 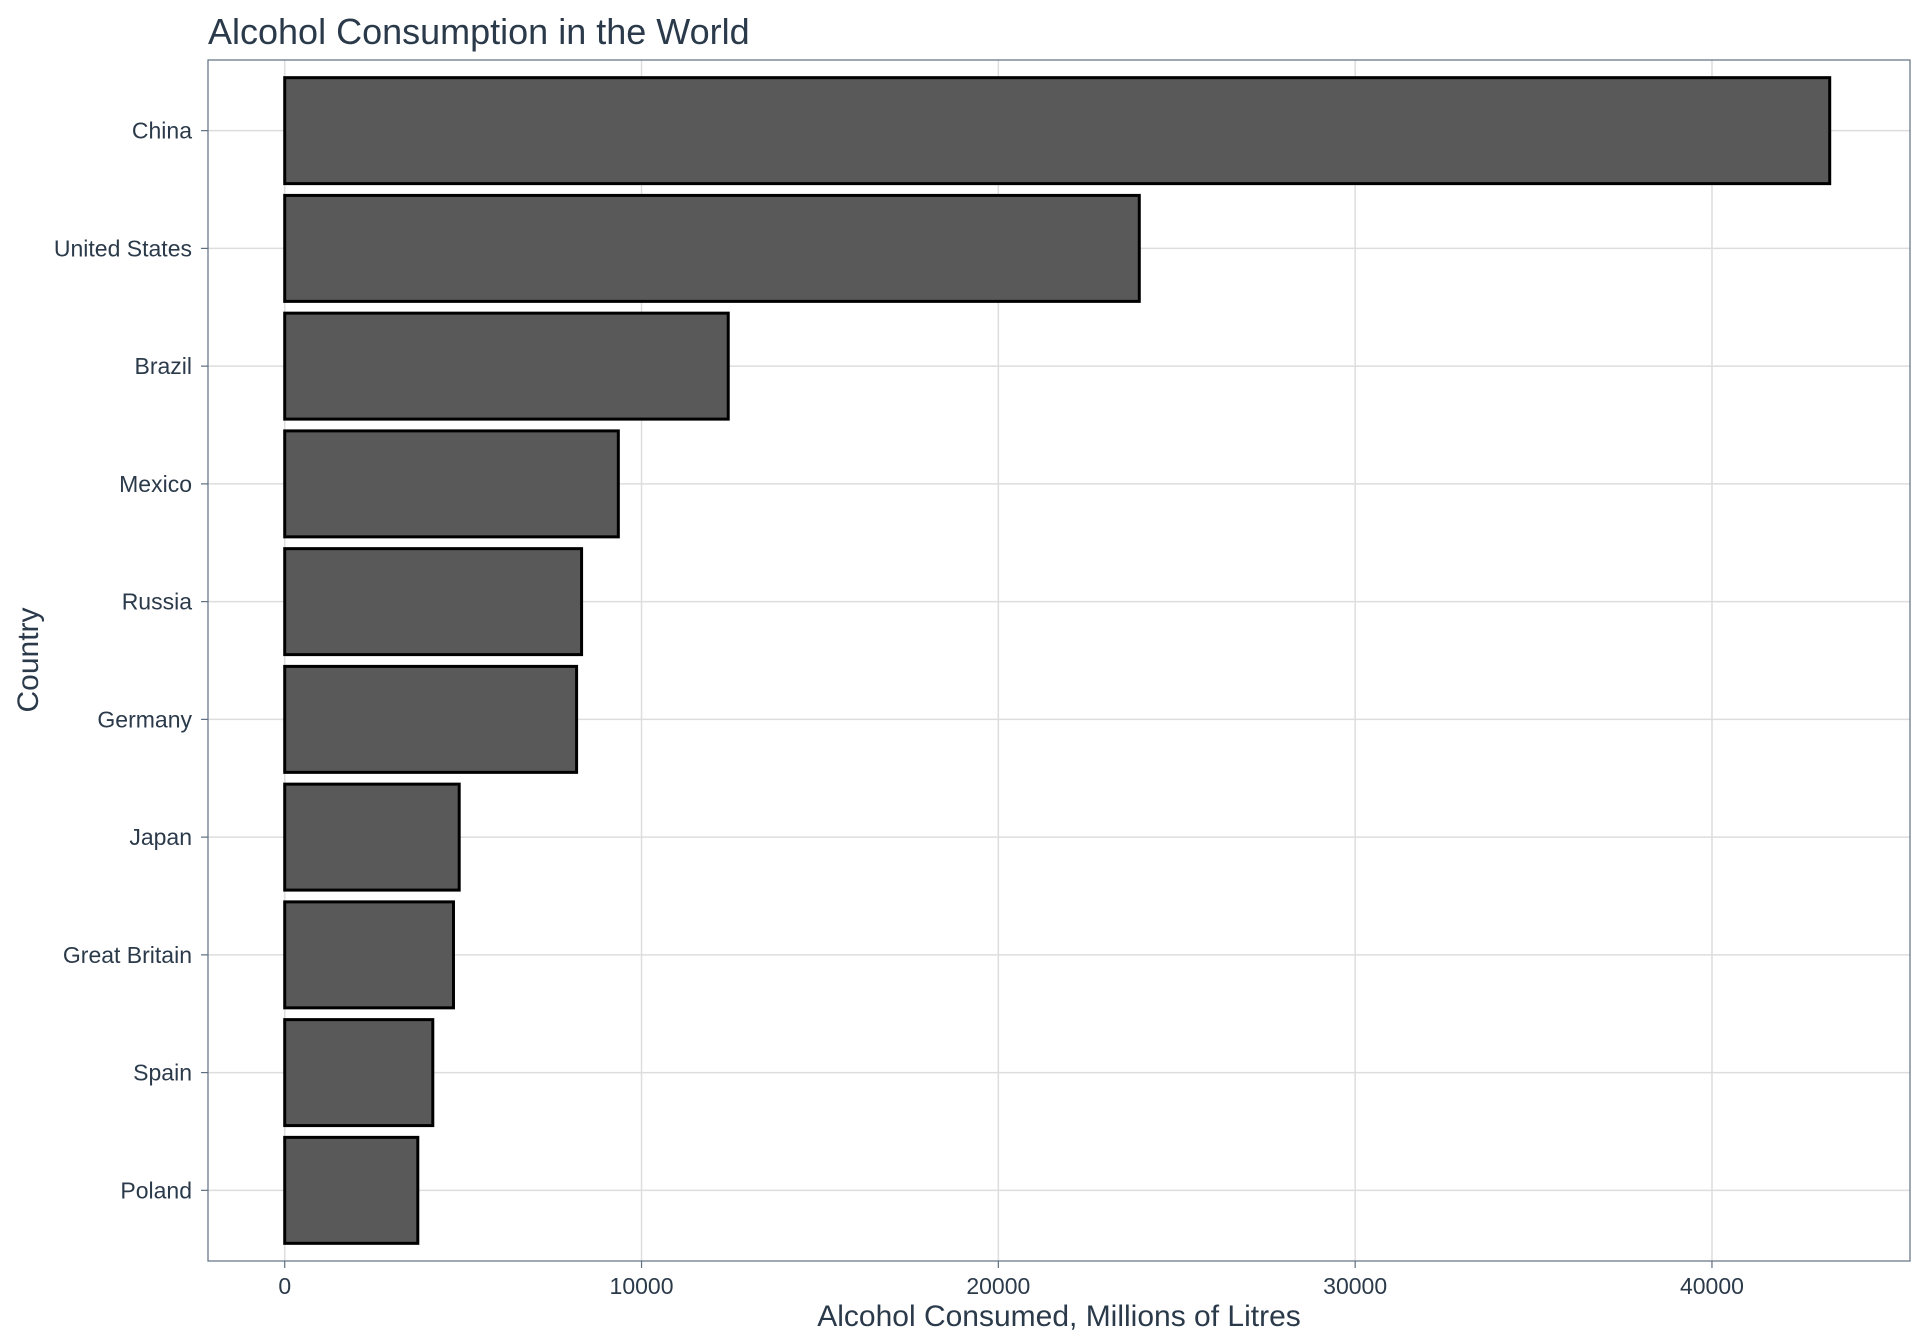 What do you see at coordinates (1057, 131) in the screenshot?
I see `bar-china` at bounding box center [1057, 131].